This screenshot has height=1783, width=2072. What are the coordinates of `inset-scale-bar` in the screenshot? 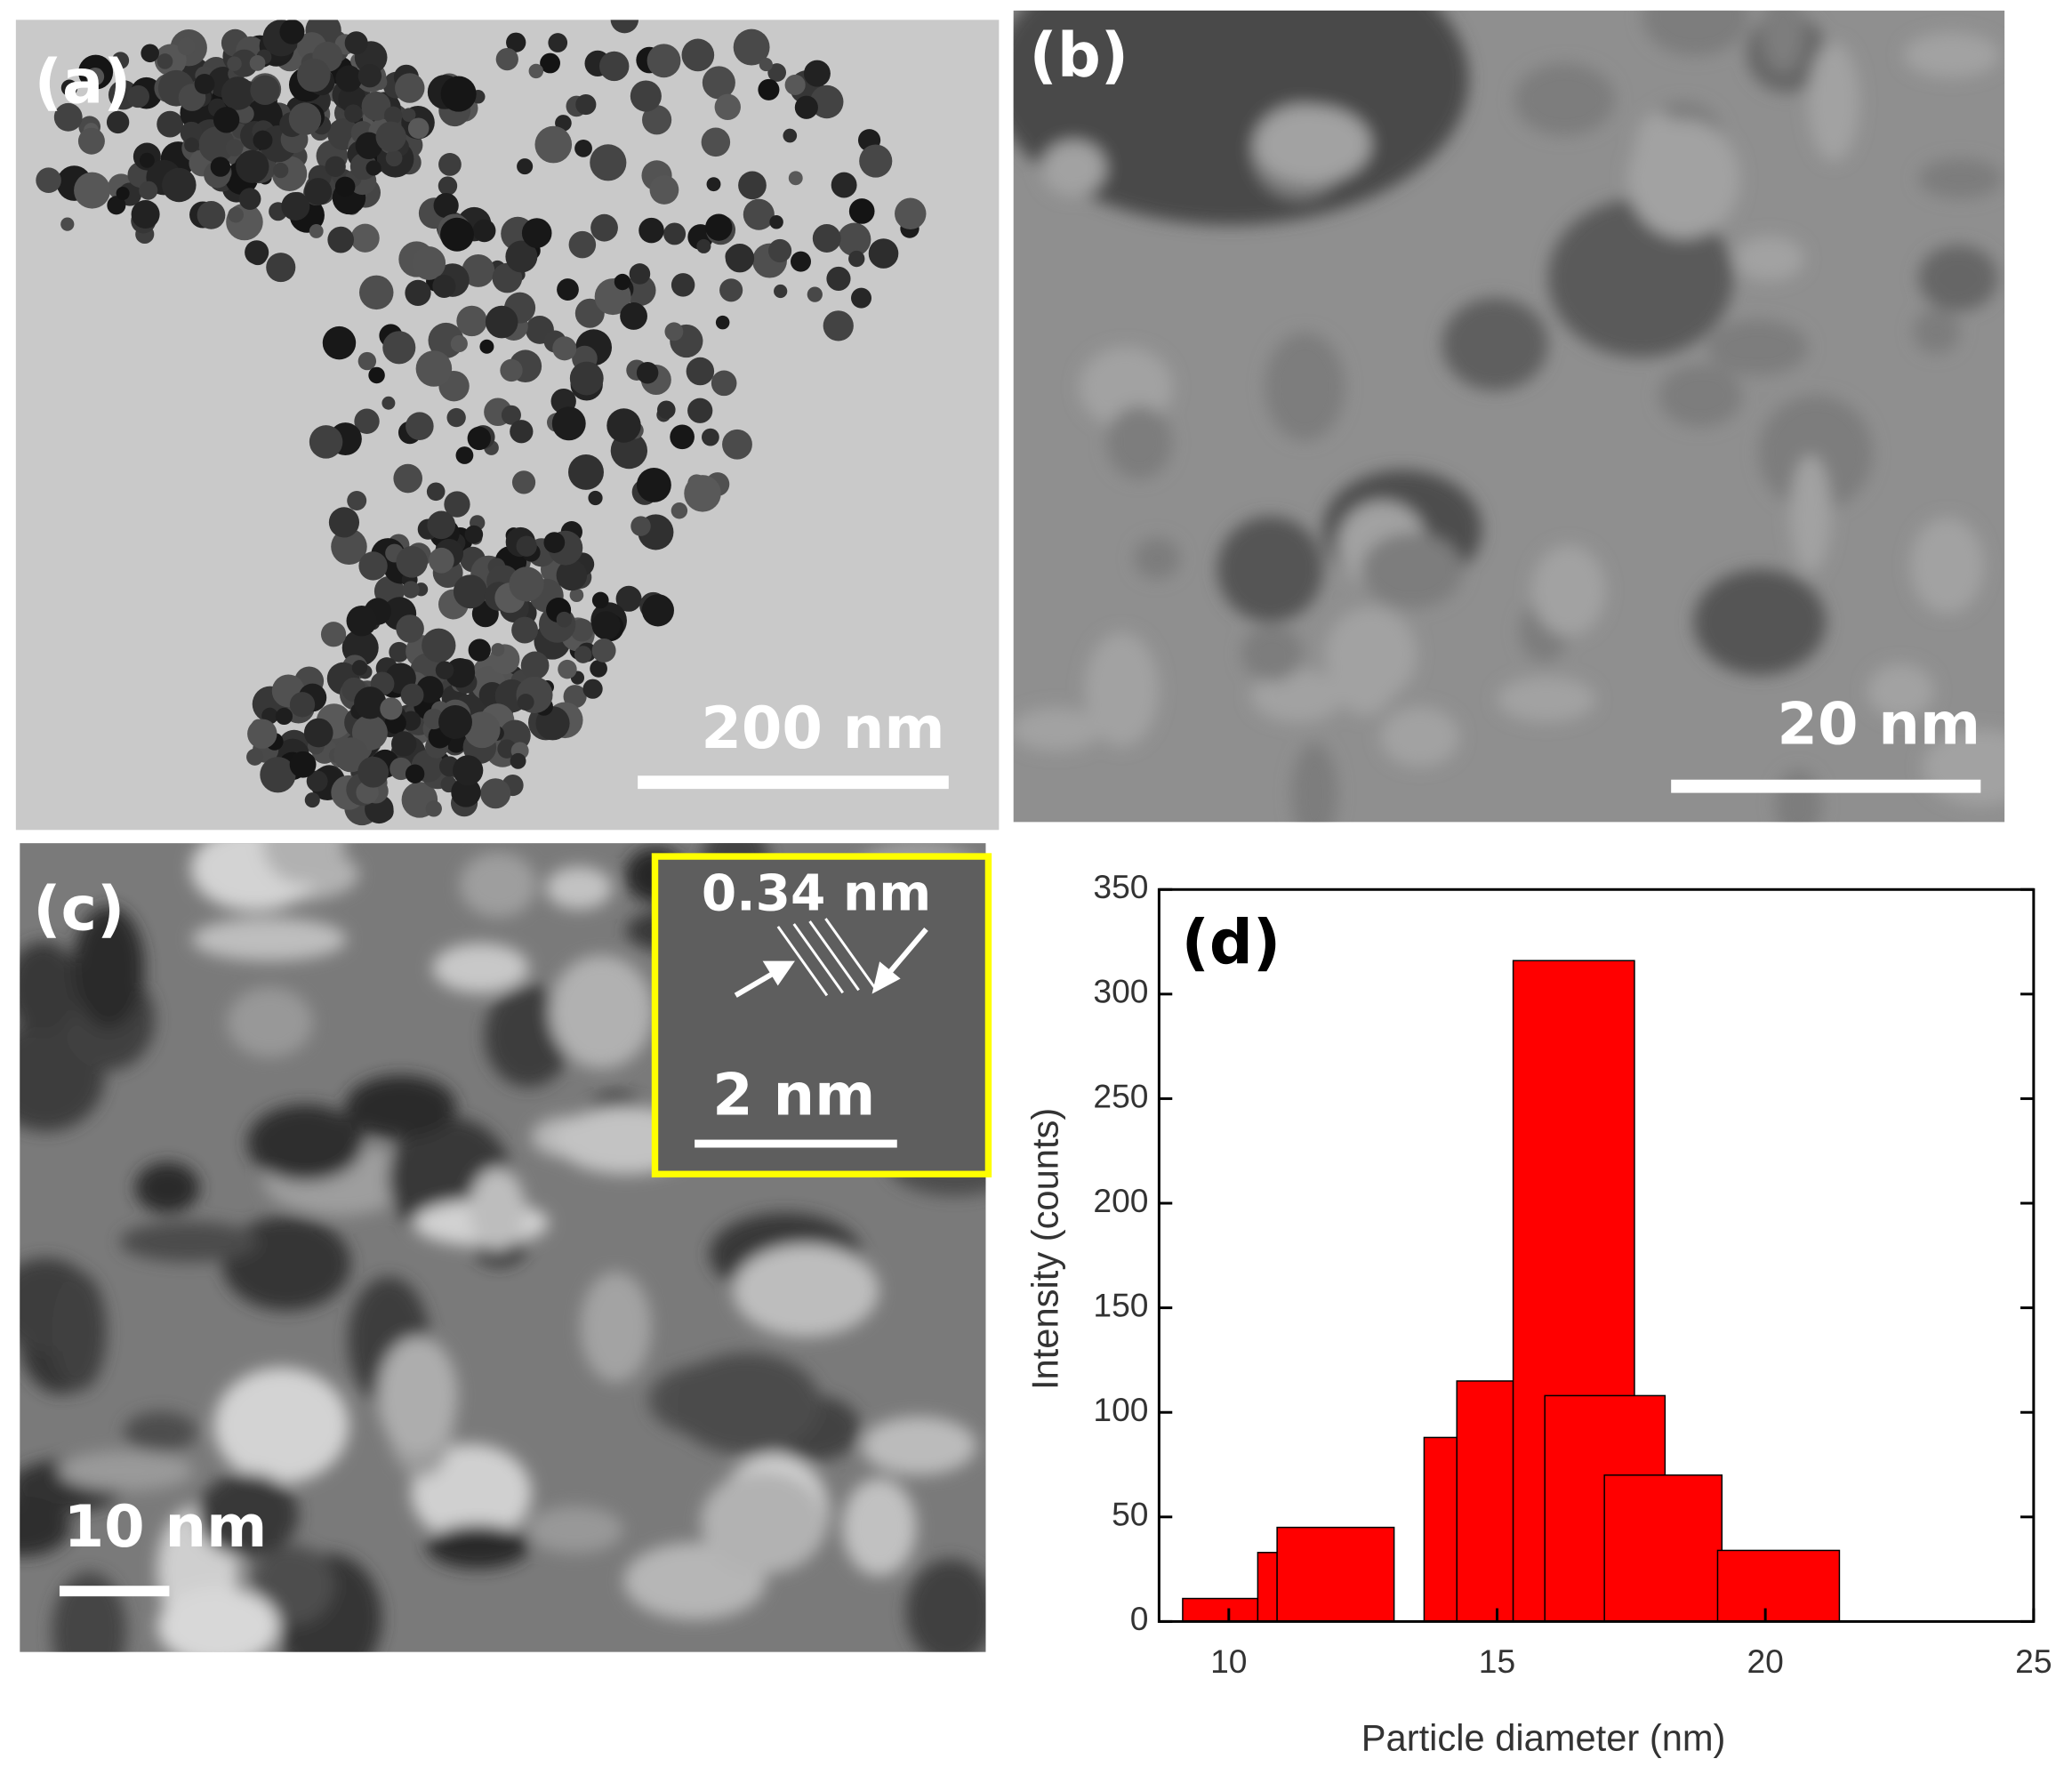 It's located at (796, 1143).